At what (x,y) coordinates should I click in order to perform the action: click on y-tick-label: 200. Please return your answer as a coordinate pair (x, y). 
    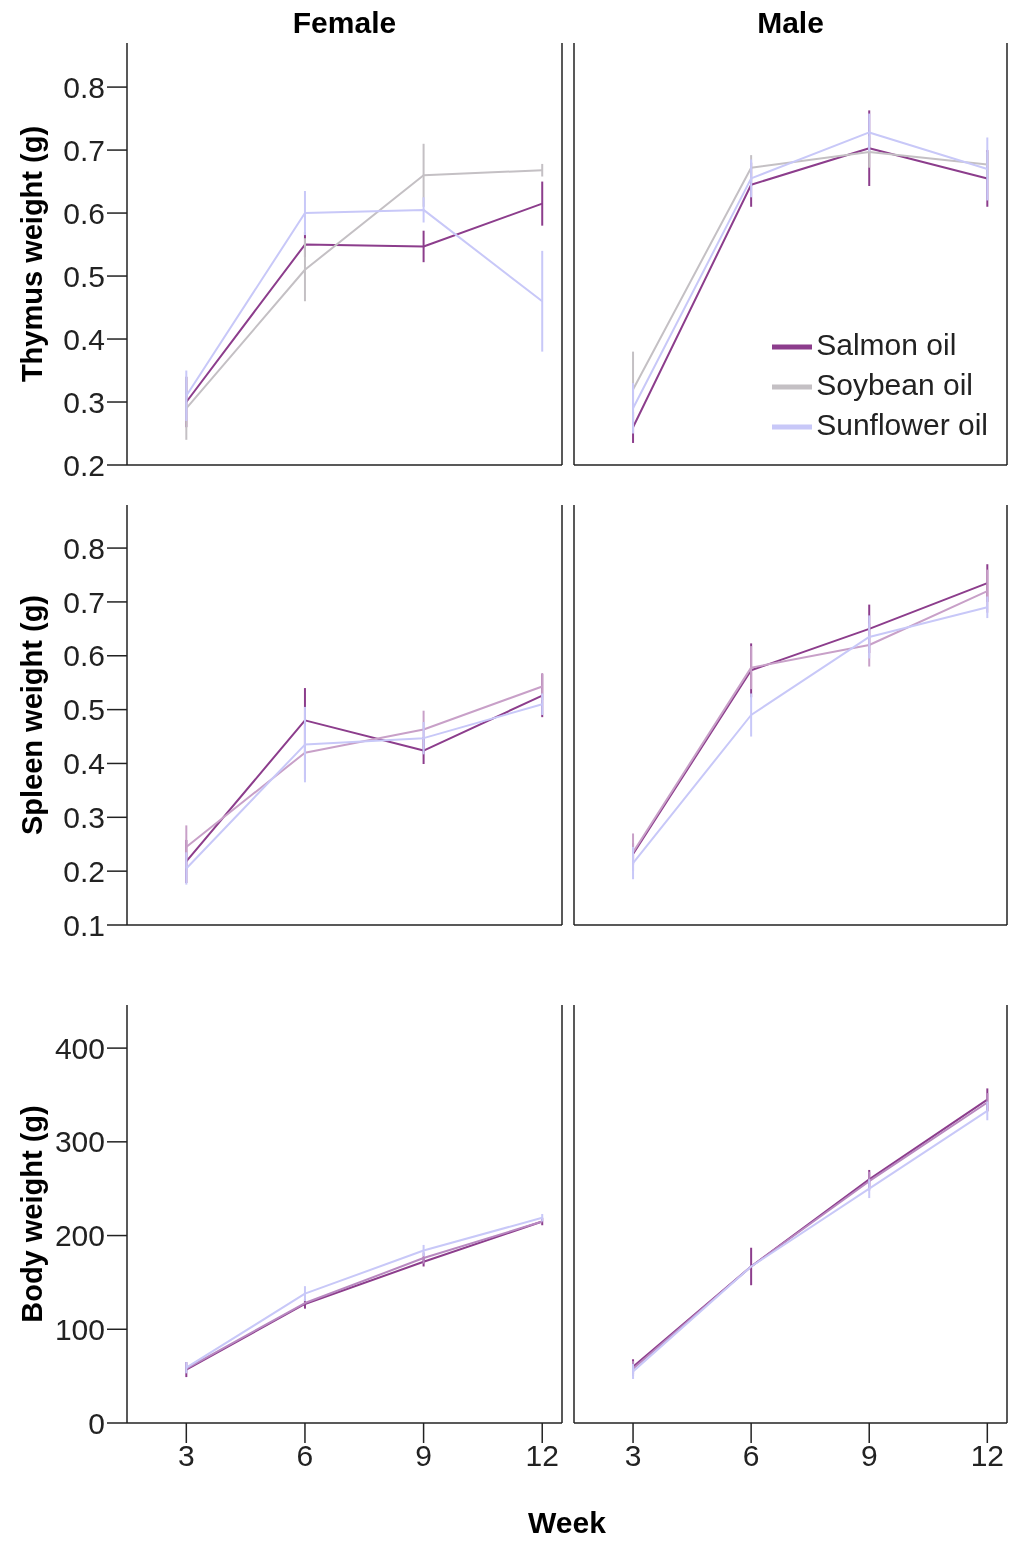
    Looking at the image, I should click on (79, 1236).